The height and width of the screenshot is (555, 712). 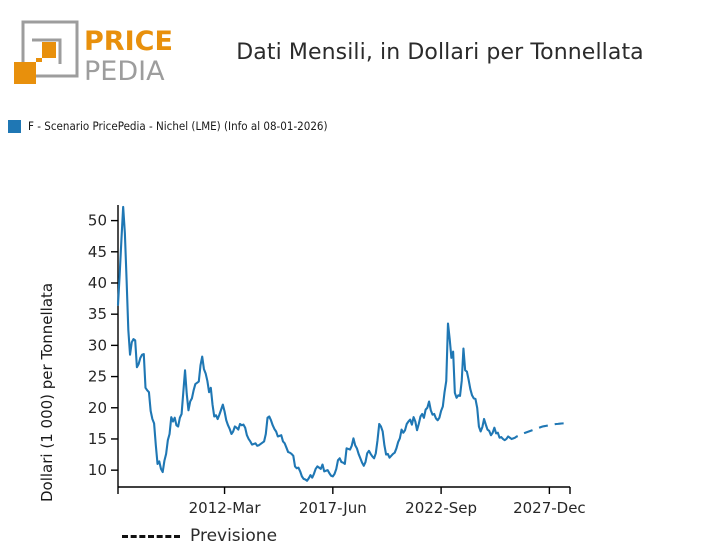 What do you see at coordinates (540, 431) in the screenshot?
I see `series-forecast-line` at bounding box center [540, 431].